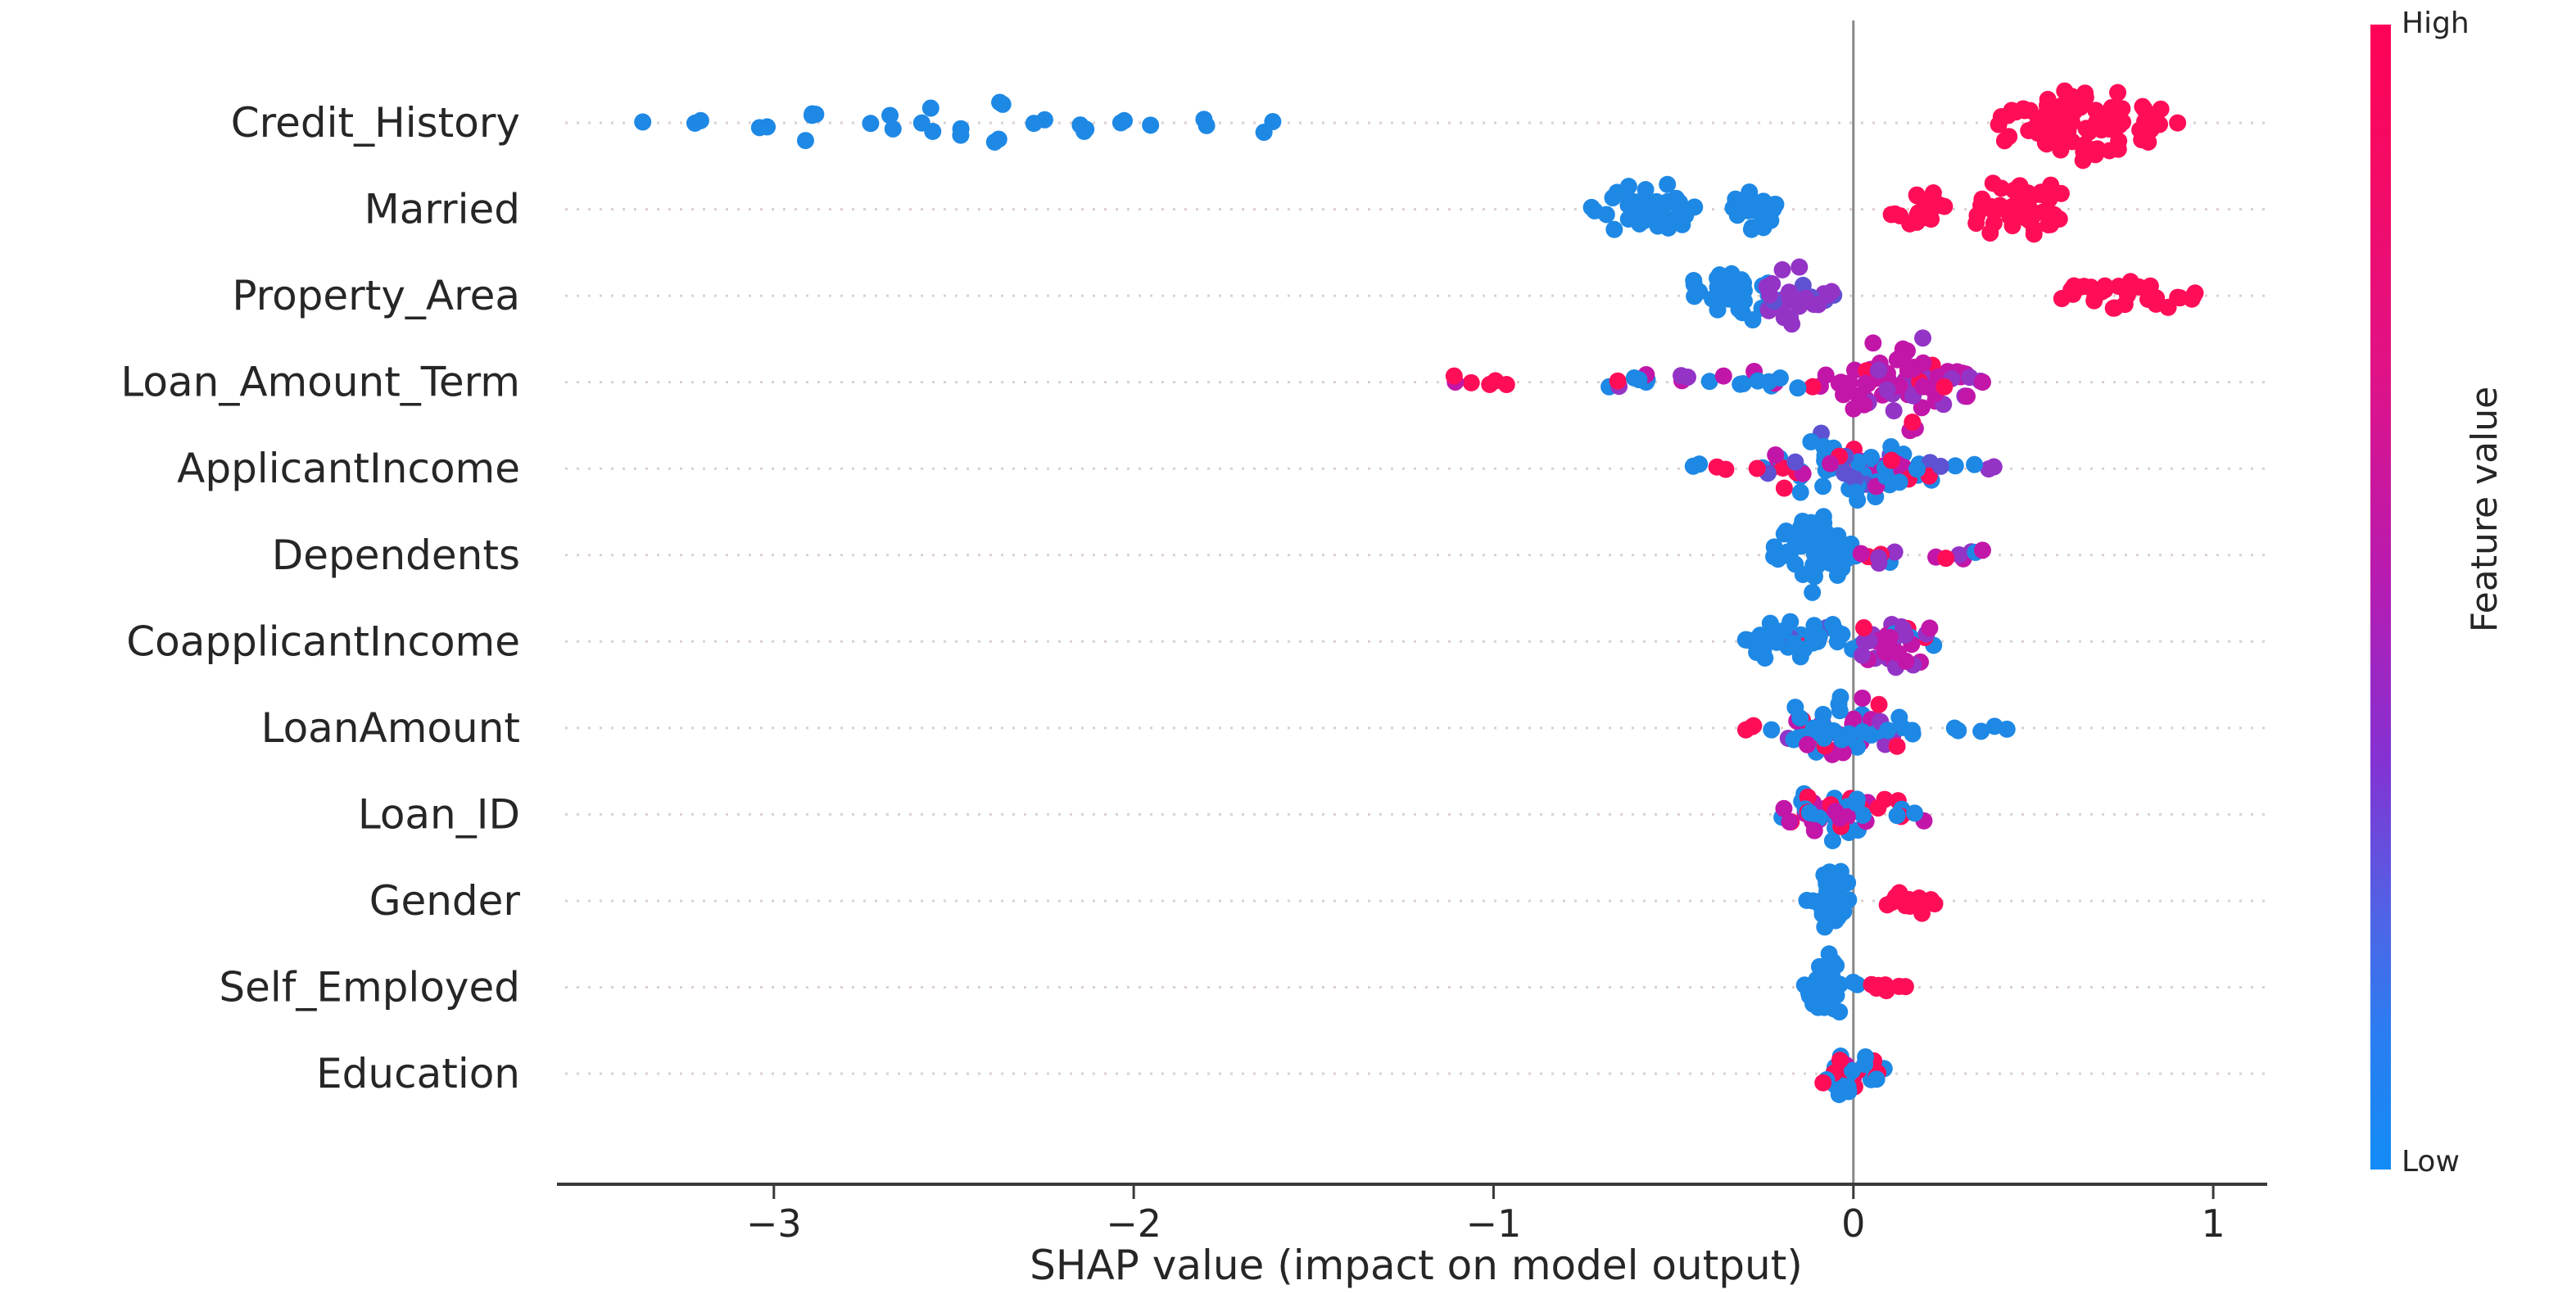  I want to click on beeswarm-row-Loan_ID, so click(1853, 817).